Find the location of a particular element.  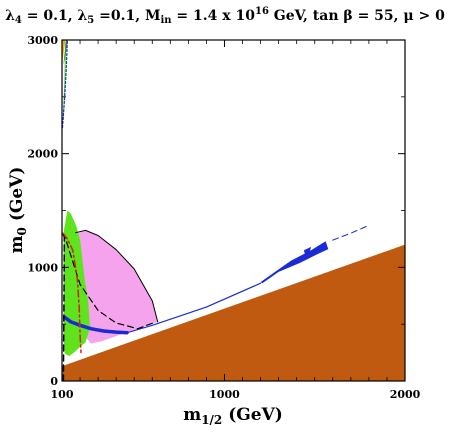

blue-dotted-line is located at coordinates (65, 84).